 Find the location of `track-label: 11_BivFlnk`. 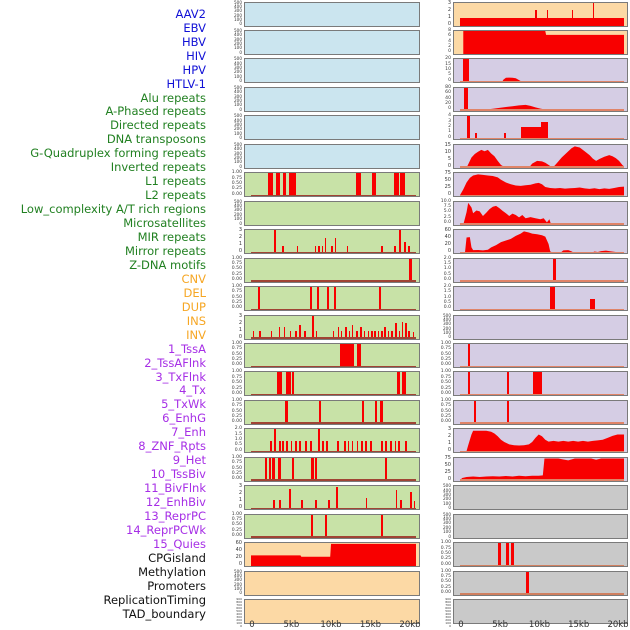

track-label: 11_BivFlnk is located at coordinates (174, 488).